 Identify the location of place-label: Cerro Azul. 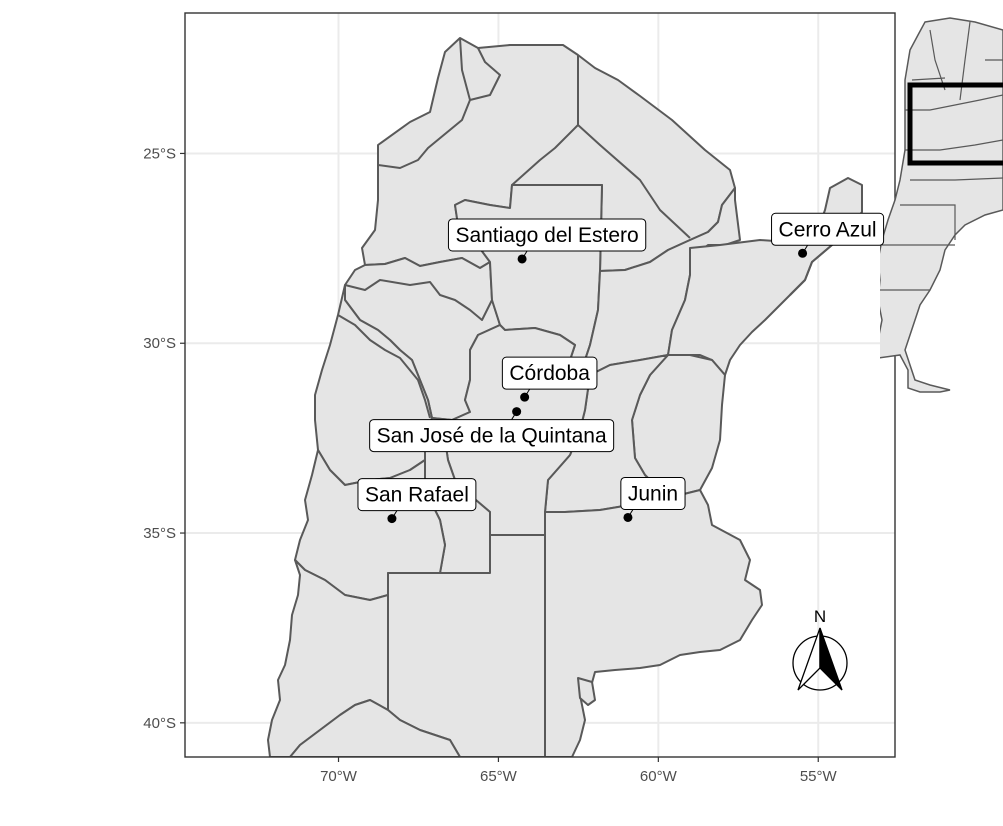
(828, 229).